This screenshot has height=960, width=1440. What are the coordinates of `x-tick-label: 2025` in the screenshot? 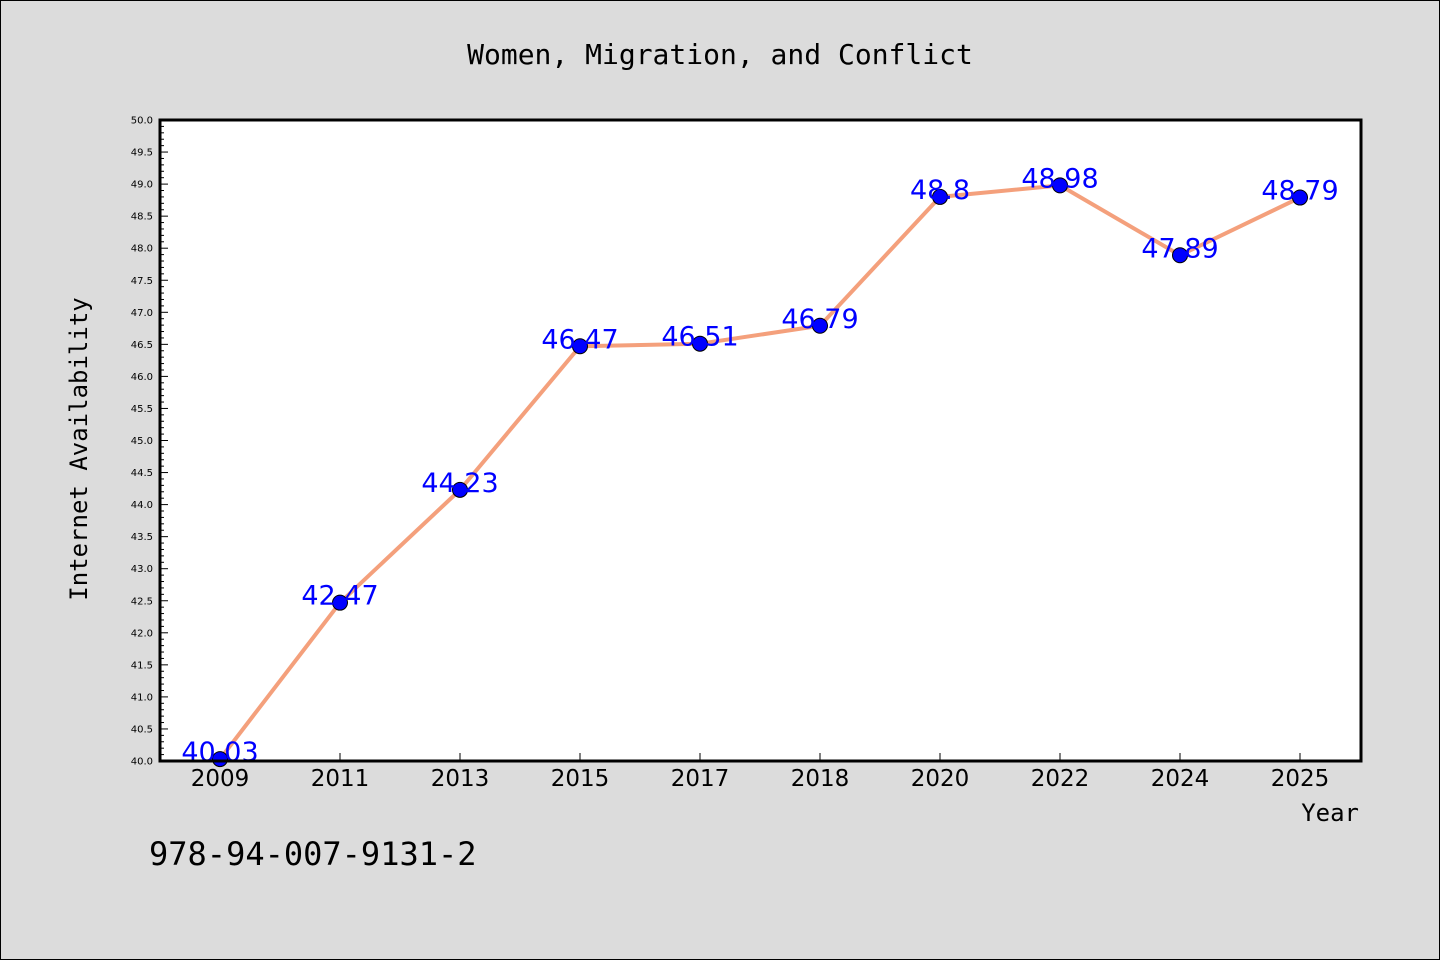 It's located at (1300, 779).